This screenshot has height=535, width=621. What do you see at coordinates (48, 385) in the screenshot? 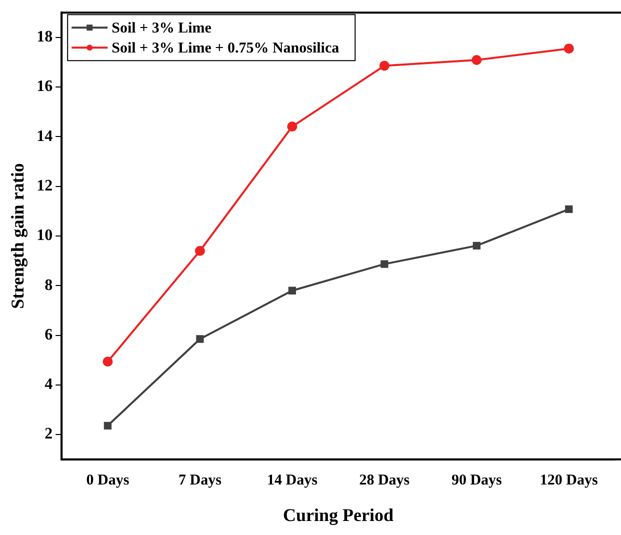
I see `y-tick-label: 4` at bounding box center [48, 385].